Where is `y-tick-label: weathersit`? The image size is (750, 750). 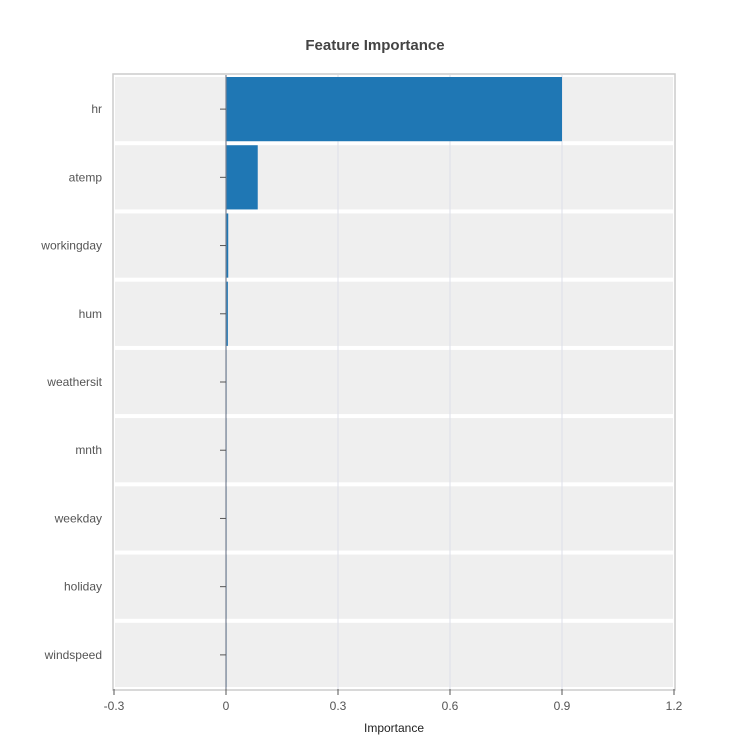 y-tick-label: weathersit is located at coordinates (74, 382).